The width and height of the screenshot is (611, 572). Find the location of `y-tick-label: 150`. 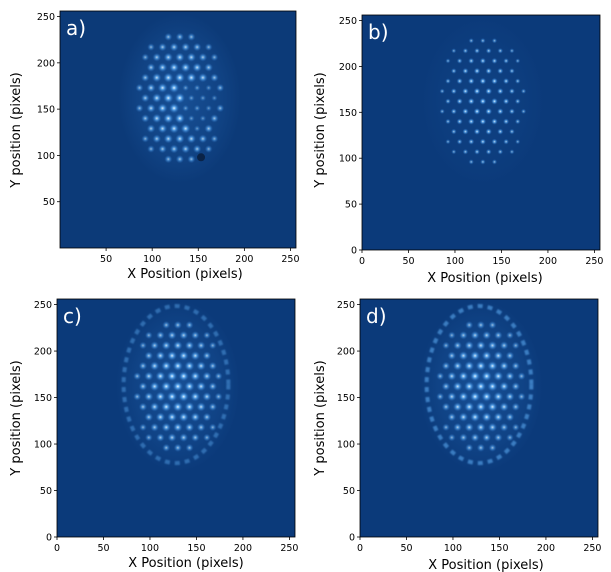

y-tick-label: 150 is located at coordinates (346, 398).